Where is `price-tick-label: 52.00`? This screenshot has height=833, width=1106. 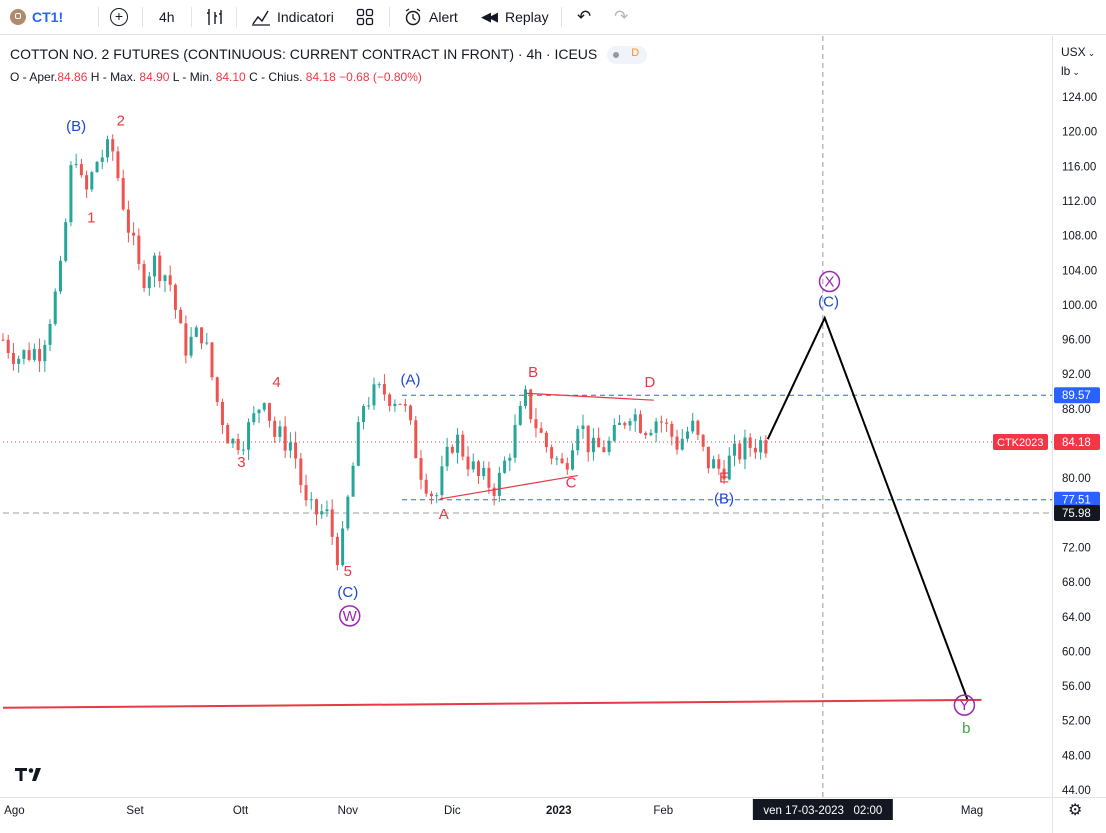 price-tick-label: 52.00 is located at coordinates (1076, 722).